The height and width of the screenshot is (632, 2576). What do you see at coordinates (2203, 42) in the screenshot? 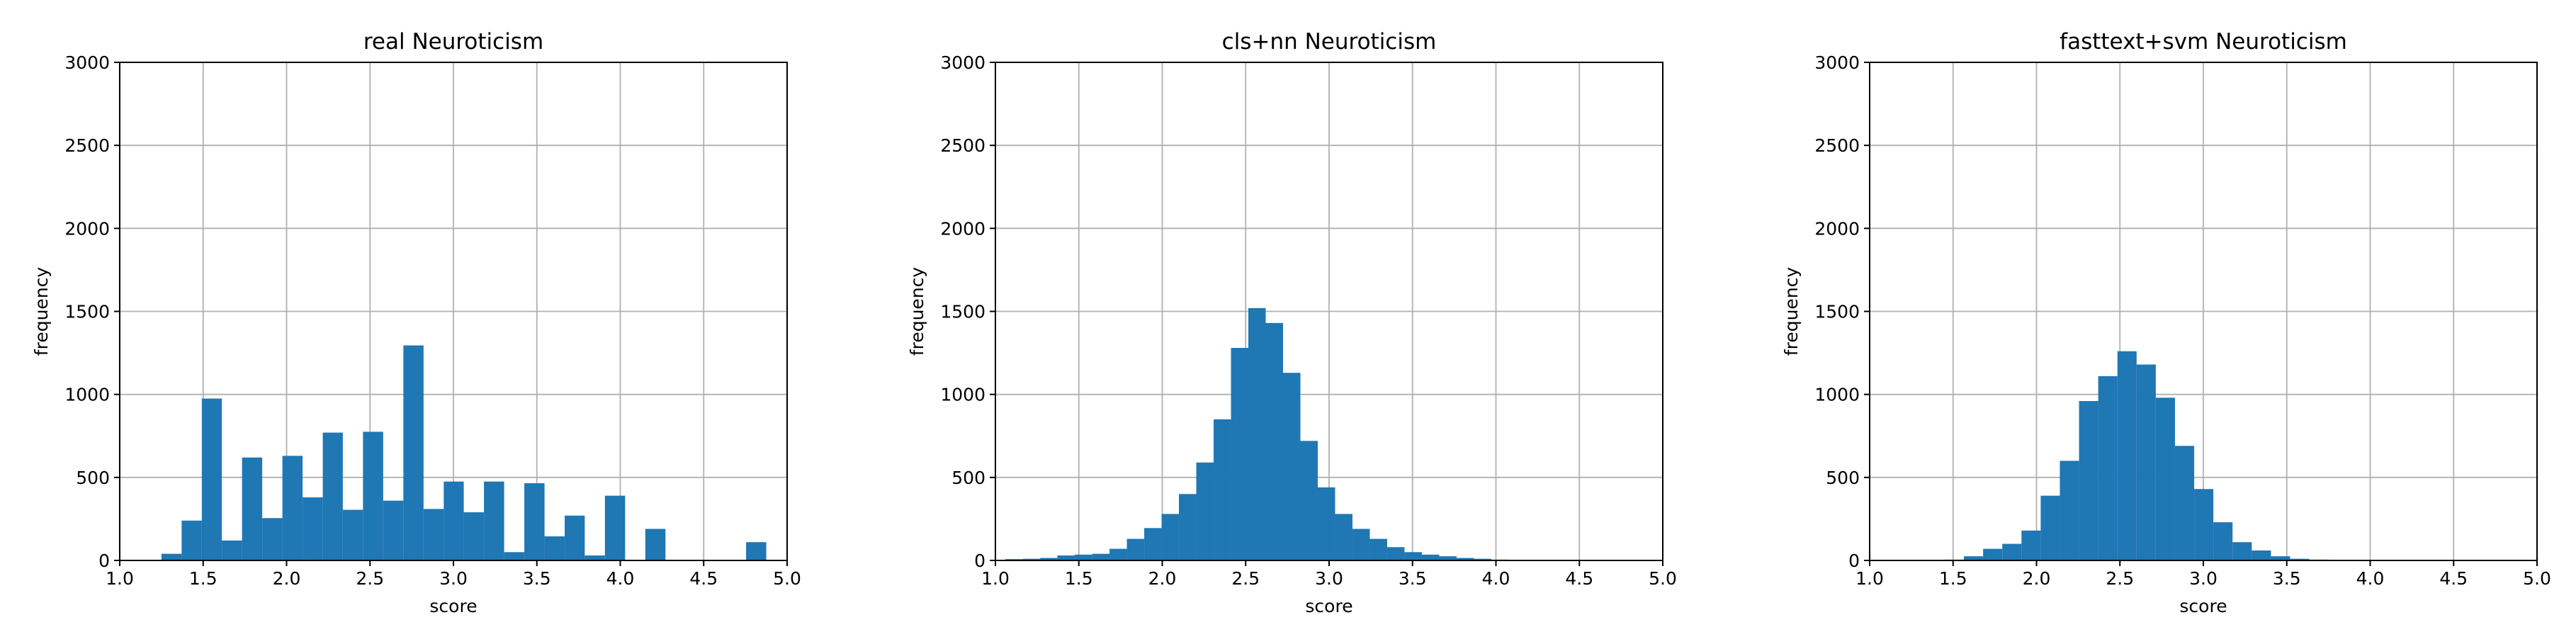
I see `chart-title: fasttext+svm Neuroticism` at bounding box center [2203, 42].